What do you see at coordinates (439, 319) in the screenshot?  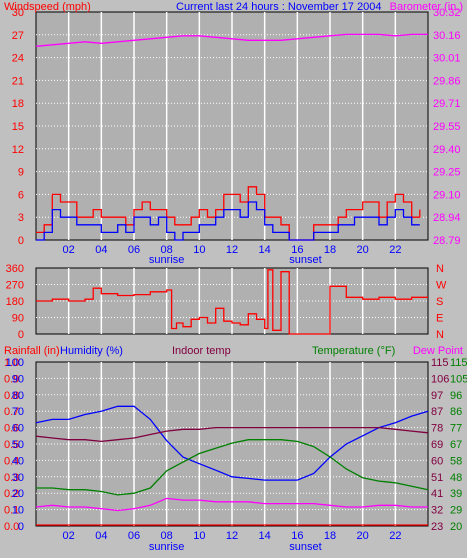 I see `y-tick-label-right: E` at bounding box center [439, 319].